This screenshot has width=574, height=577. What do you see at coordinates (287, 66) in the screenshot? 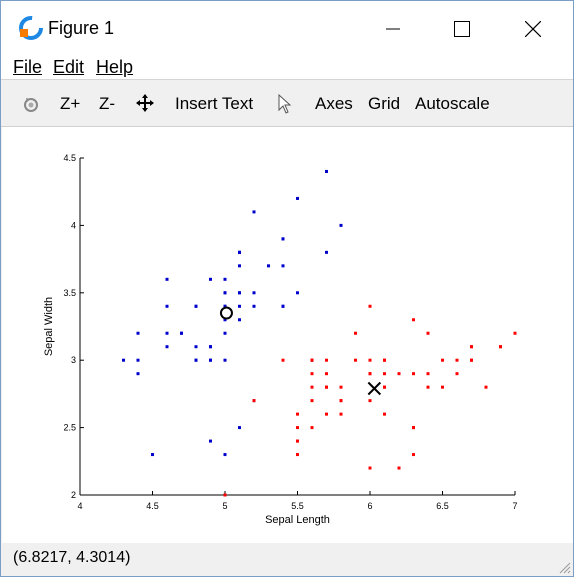
I see `menu-bar: File Edit Help` at bounding box center [287, 66].